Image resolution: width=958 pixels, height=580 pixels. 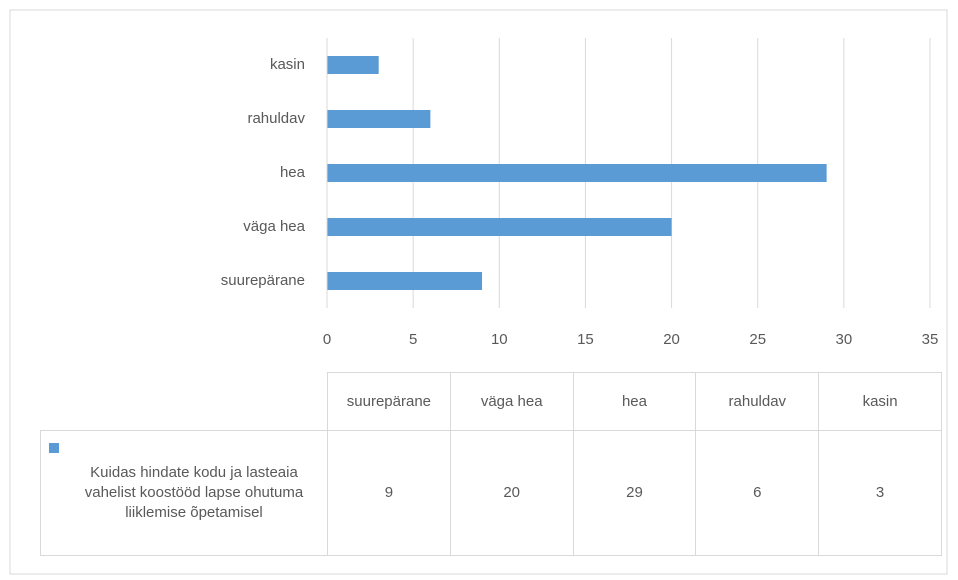 What do you see at coordinates (634, 401) in the screenshot?
I see `table-header: hea` at bounding box center [634, 401].